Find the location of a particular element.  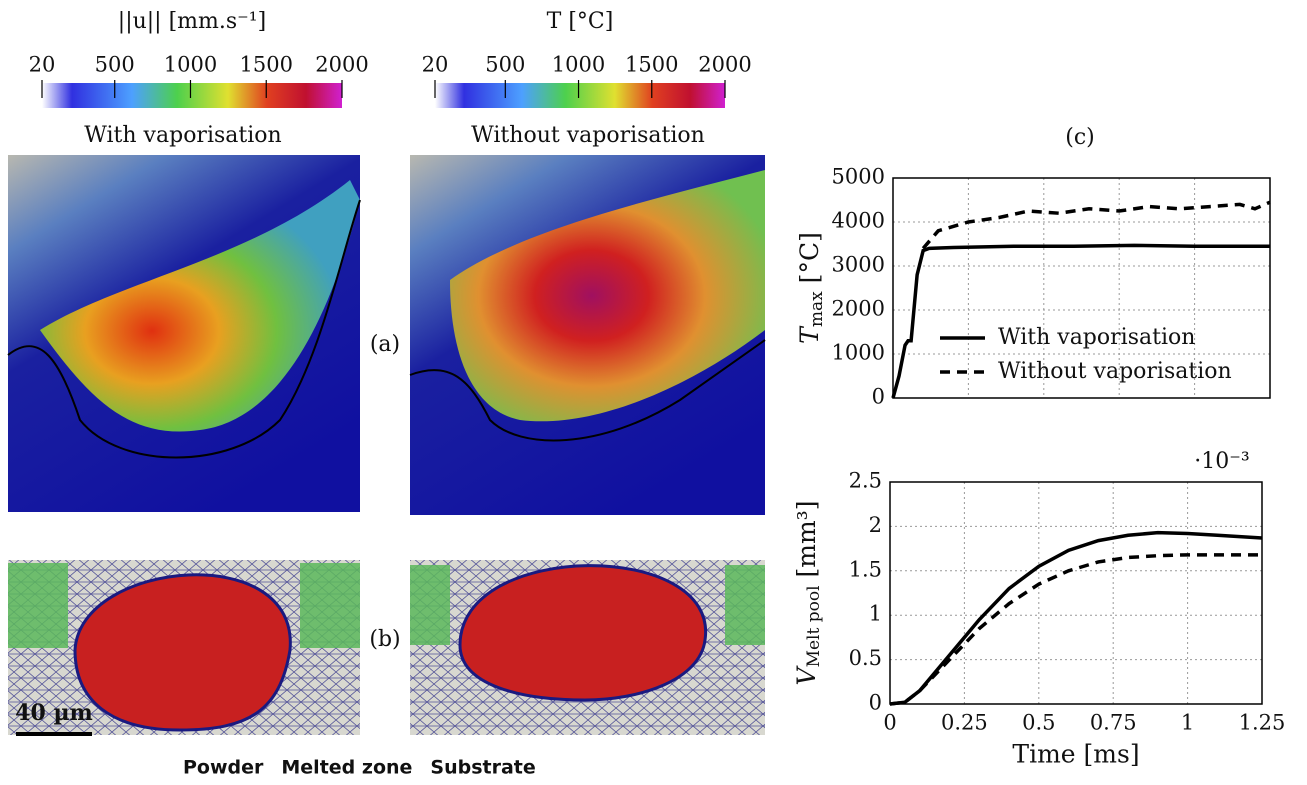

x-axis-label: Time [ms] is located at coordinates (1075, 754).